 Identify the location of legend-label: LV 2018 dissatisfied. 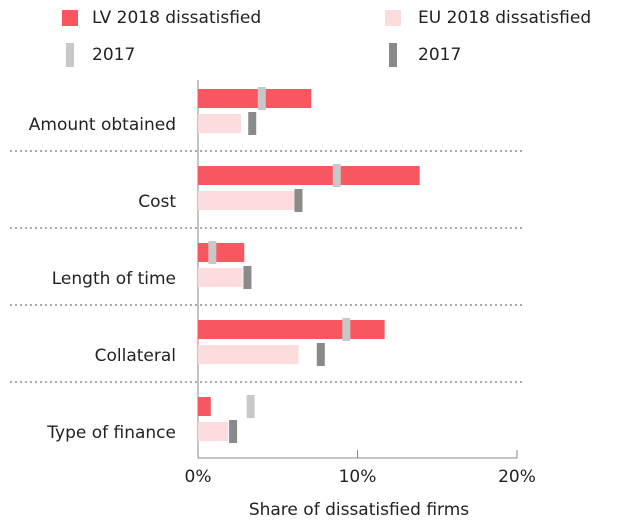
(176, 18).